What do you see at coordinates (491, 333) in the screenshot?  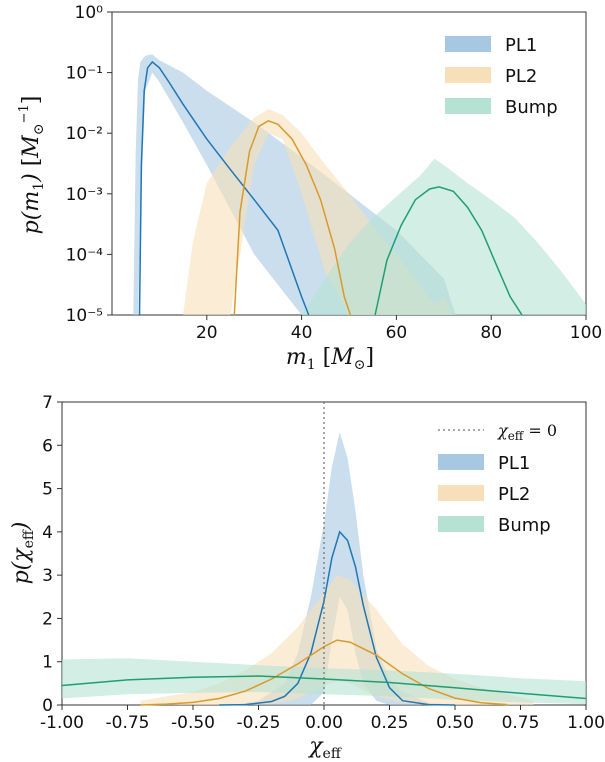 I see `top-x-tick-label: 80` at bounding box center [491, 333].